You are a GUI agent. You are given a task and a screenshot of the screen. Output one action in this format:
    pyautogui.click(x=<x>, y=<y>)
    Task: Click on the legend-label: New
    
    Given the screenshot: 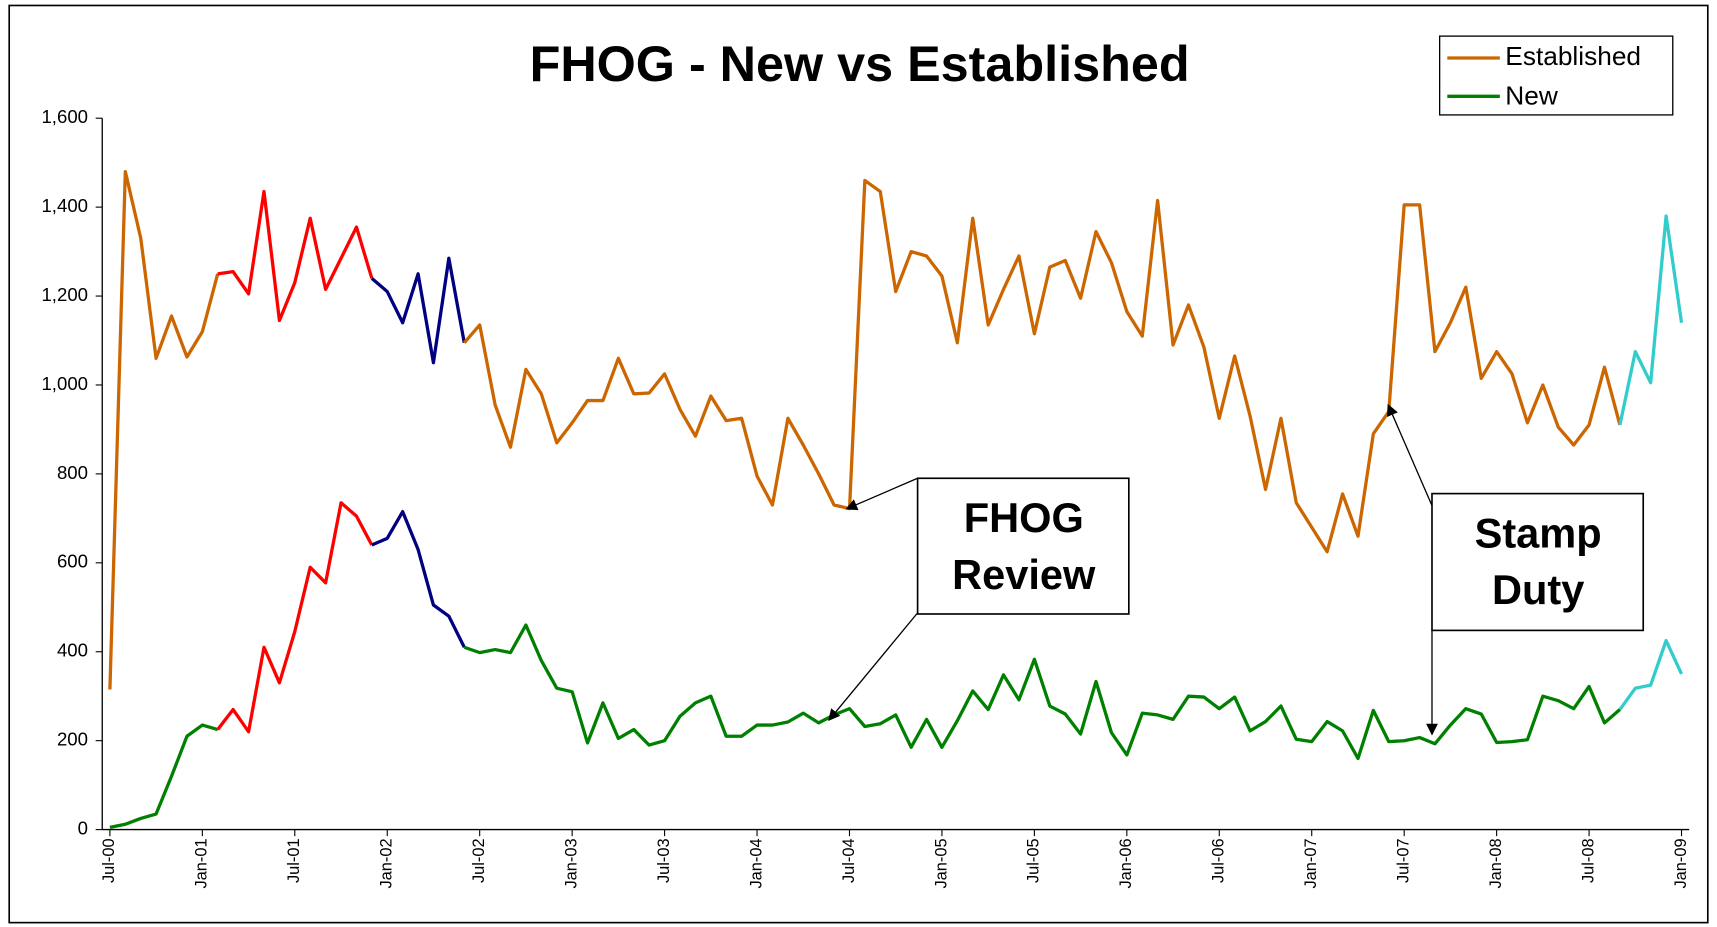 What is the action you would take?
    pyautogui.click(x=1532, y=95)
    